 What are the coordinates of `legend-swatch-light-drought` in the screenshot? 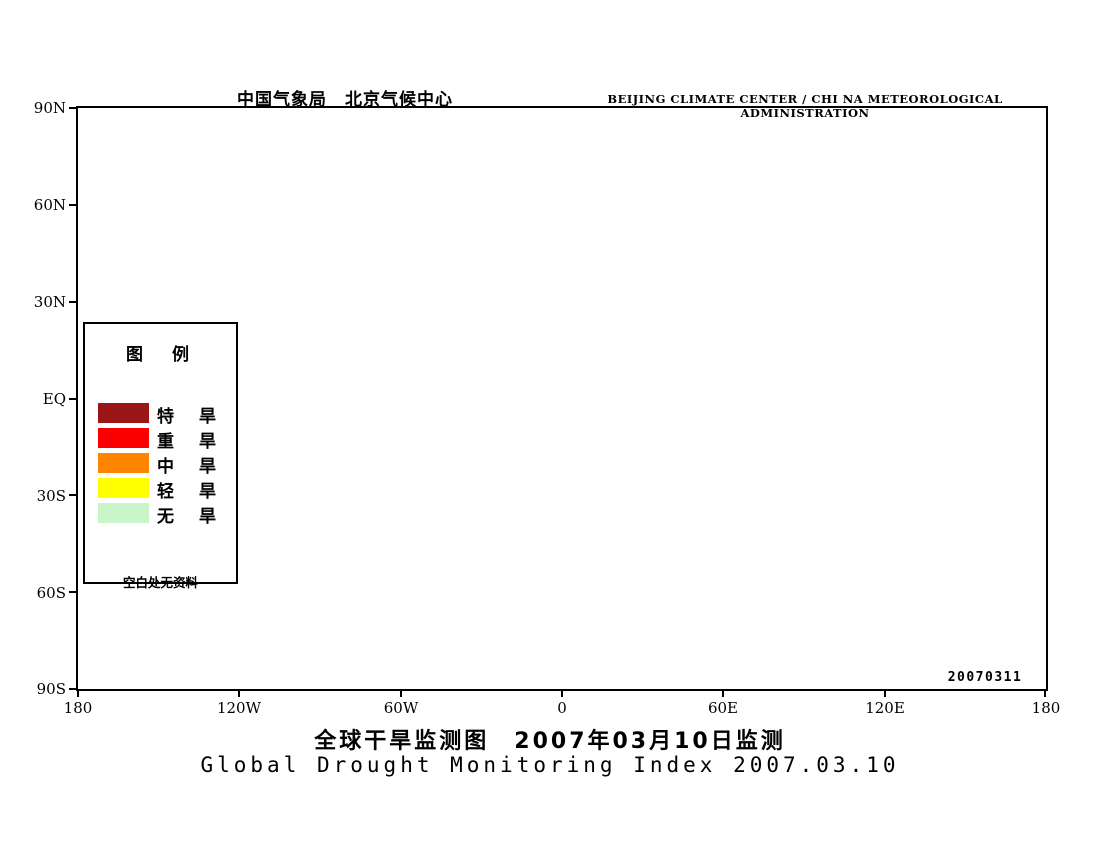 It's located at (123, 488).